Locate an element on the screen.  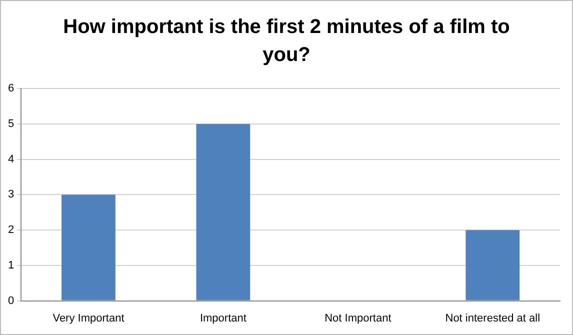
y-tick-label: 1 is located at coordinates (11, 265).